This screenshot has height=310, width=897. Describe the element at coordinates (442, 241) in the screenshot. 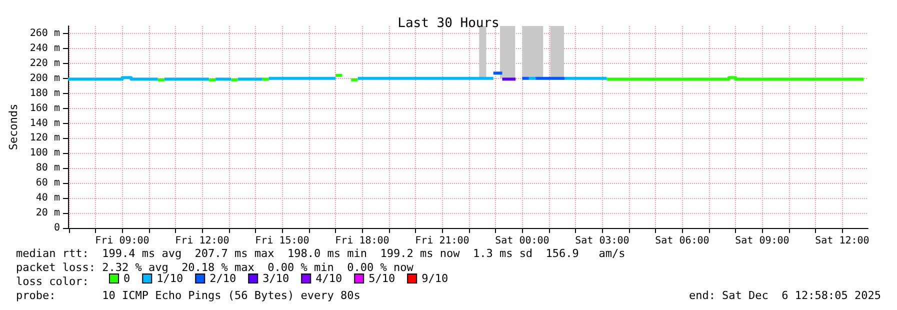

I see `x-tick-label: Fri 21:00` at that location.